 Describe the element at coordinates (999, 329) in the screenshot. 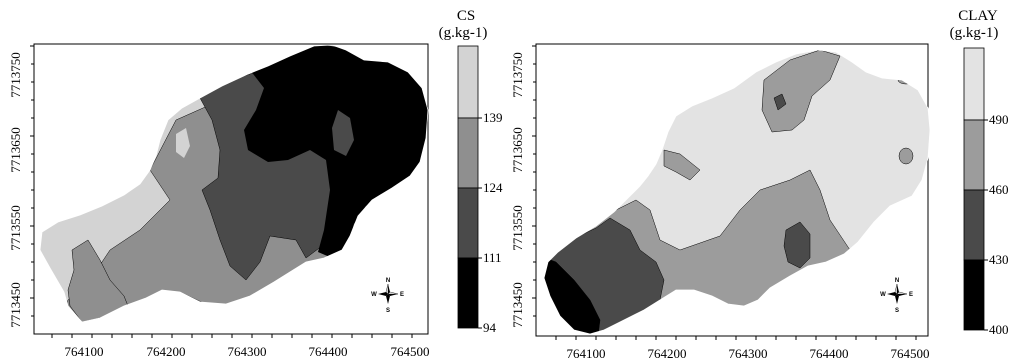

I see `clay-legend-tick-label: 400` at that location.